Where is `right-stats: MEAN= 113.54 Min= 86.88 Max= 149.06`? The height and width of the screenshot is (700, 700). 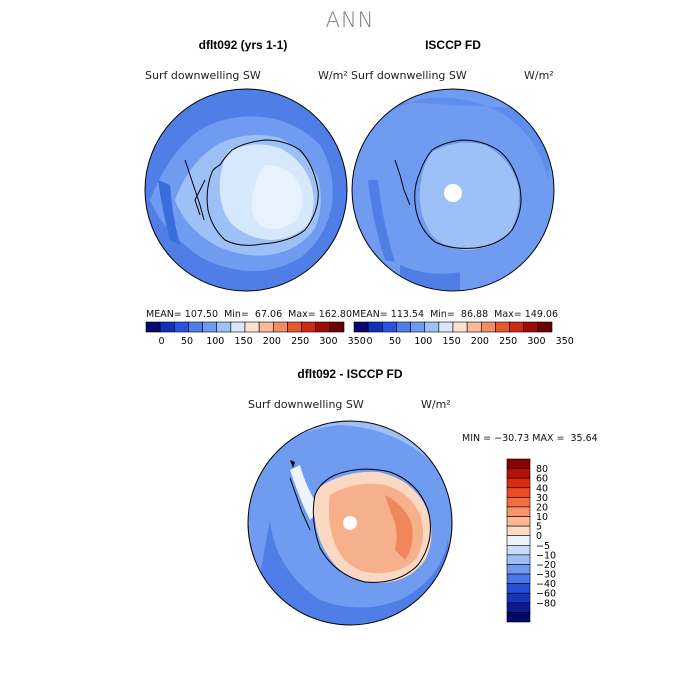 right-stats: MEAN= 113.54 Min= 86.88 Max= 149.06 is located at coordinates (455, 314).